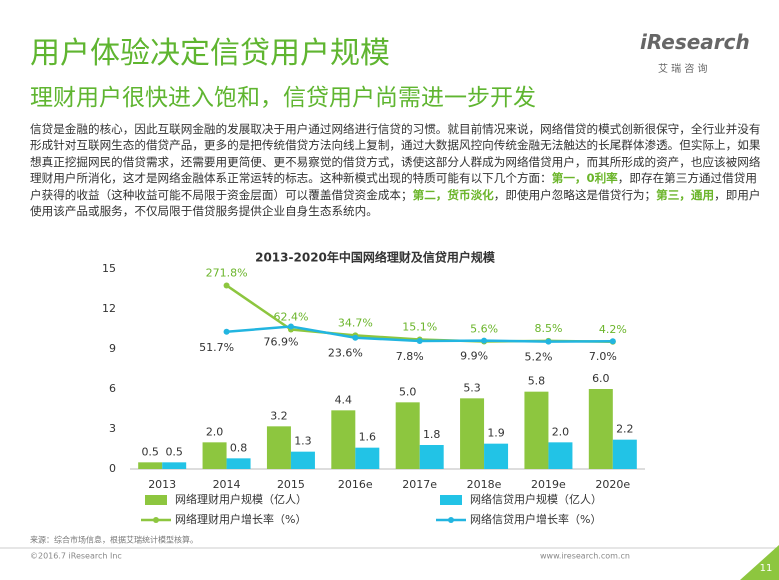  Describe the element at coordinates (419, 327) in the screenshot. I see `line-label: 15.1%` at that location.